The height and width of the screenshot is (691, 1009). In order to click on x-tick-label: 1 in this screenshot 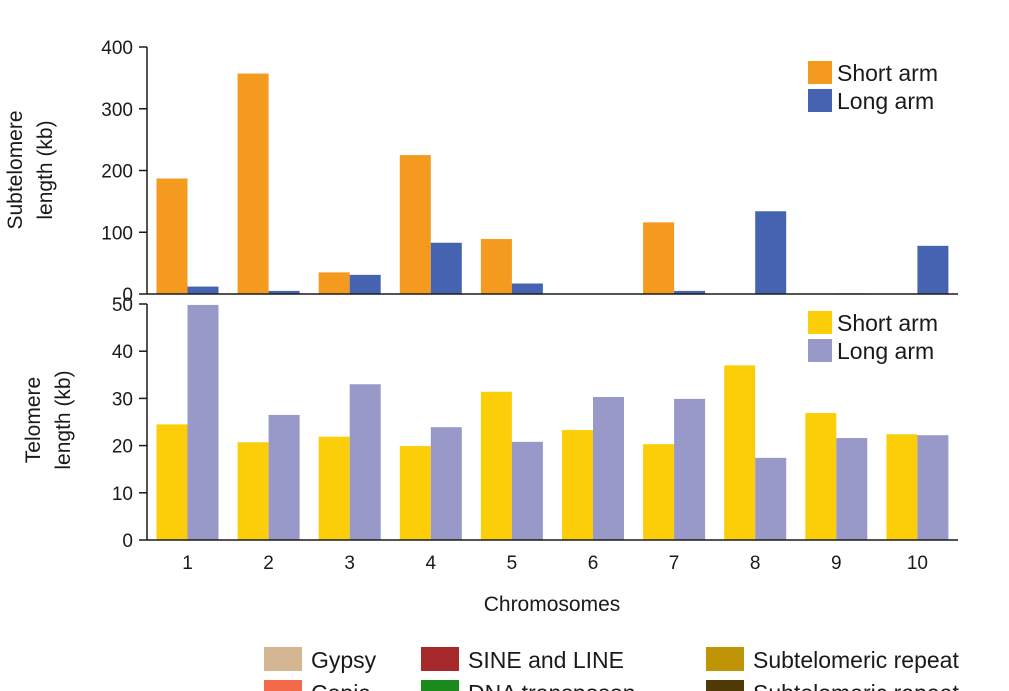, I will do `click(187, 563)`.